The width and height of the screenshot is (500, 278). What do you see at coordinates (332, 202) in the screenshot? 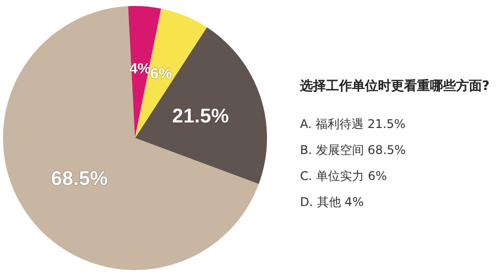
I see `text: D. 其他 4%` at bounding box center [332, 202].